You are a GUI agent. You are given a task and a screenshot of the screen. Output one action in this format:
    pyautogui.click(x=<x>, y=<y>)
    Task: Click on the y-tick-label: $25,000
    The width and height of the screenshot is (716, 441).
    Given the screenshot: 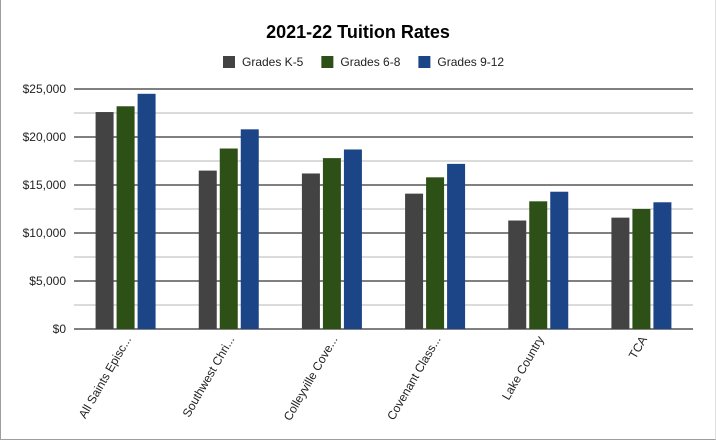 What is the action you would take?
    pyautogui.click(x=45, y=89)
    